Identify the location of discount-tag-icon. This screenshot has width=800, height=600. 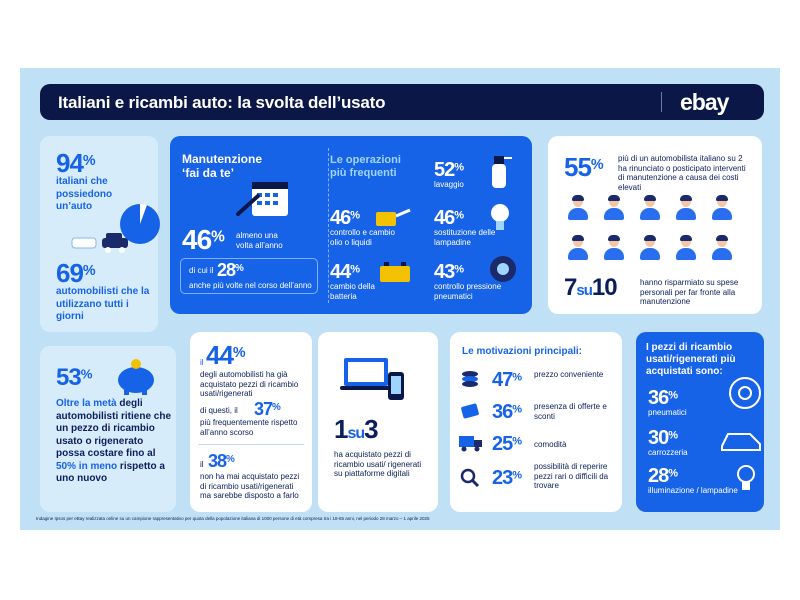
(471, 411).